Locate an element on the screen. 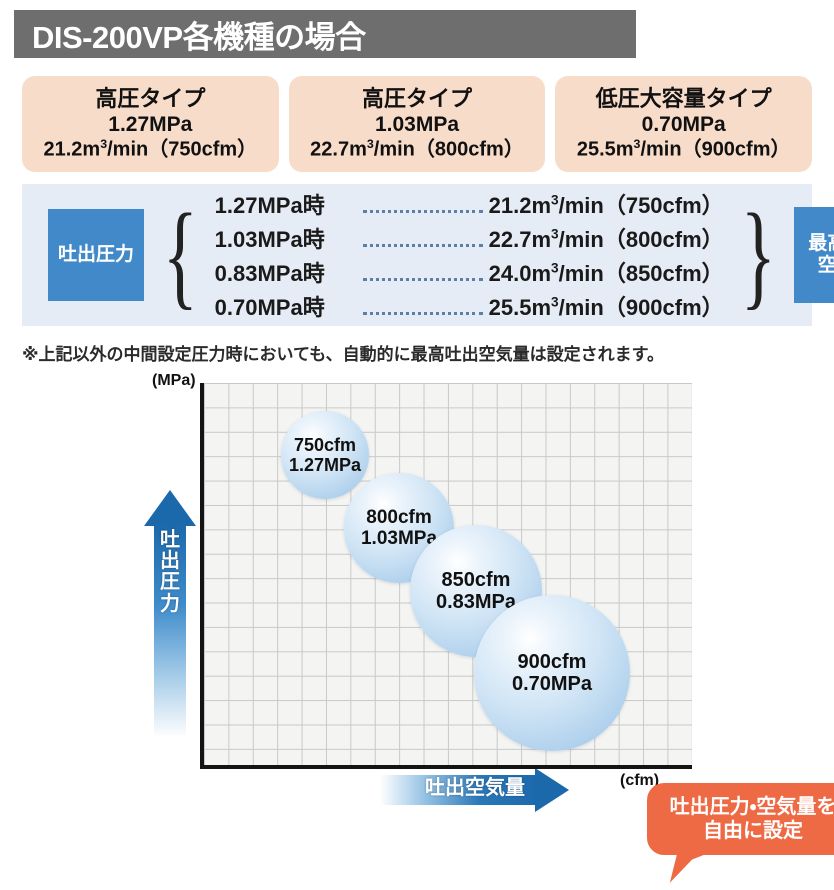 Image resolution: width=834 pixels, height=890 pixels. type-card-pressure: 0.70MPa is located at coordinates (683, 125).